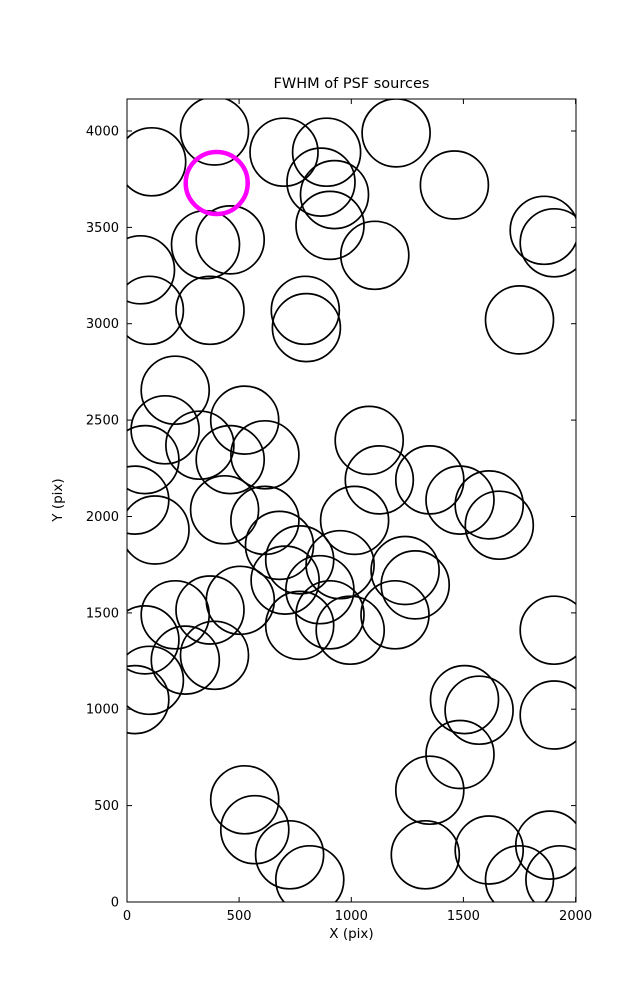 The width and height of the screenshot is (637, 1000). I want to click on x-tick-label: 0, so click(127, 916).